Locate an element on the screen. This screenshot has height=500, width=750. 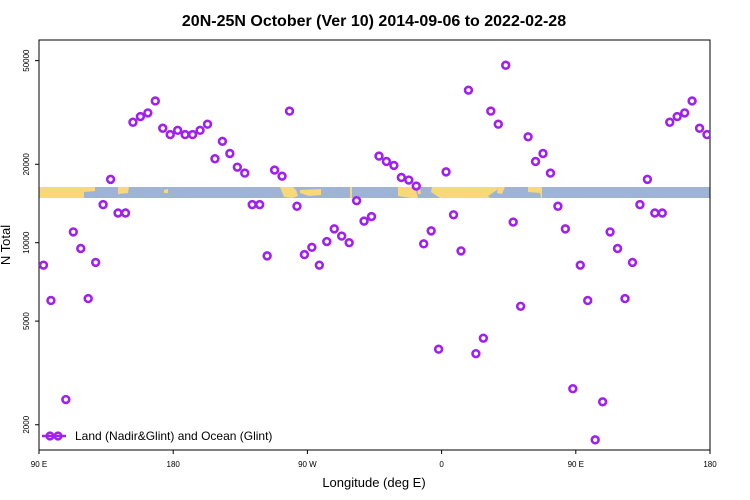
y-axis: 2000 5000 10000 20000 50000 is located at coordinates (30, 241).